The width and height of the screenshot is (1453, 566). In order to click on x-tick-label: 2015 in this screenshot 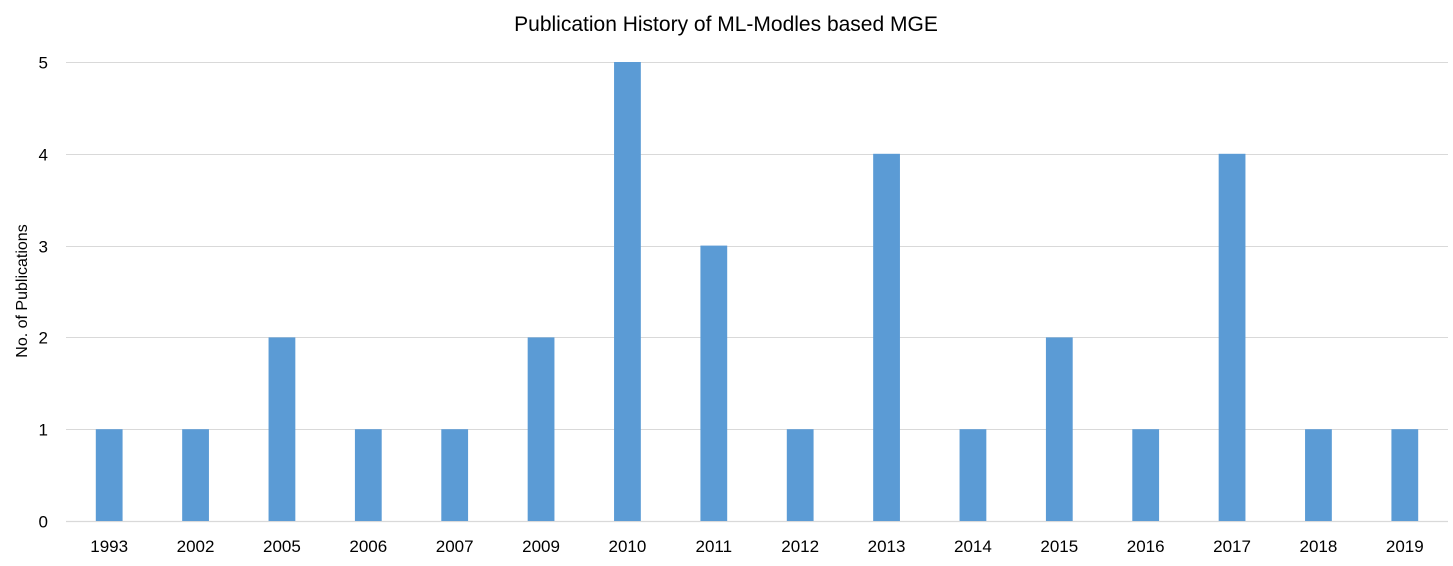, I will do `click(1059, 546)`.